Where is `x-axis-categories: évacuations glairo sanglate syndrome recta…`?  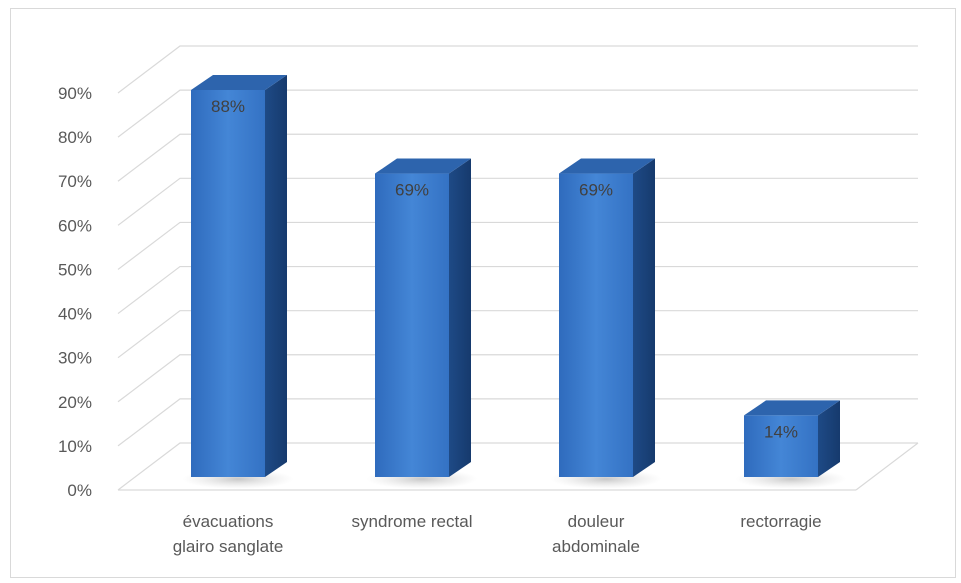
x-axis-categories: évacuations glairo sanglate syndrome recta… is located at coordinates (497, 534).